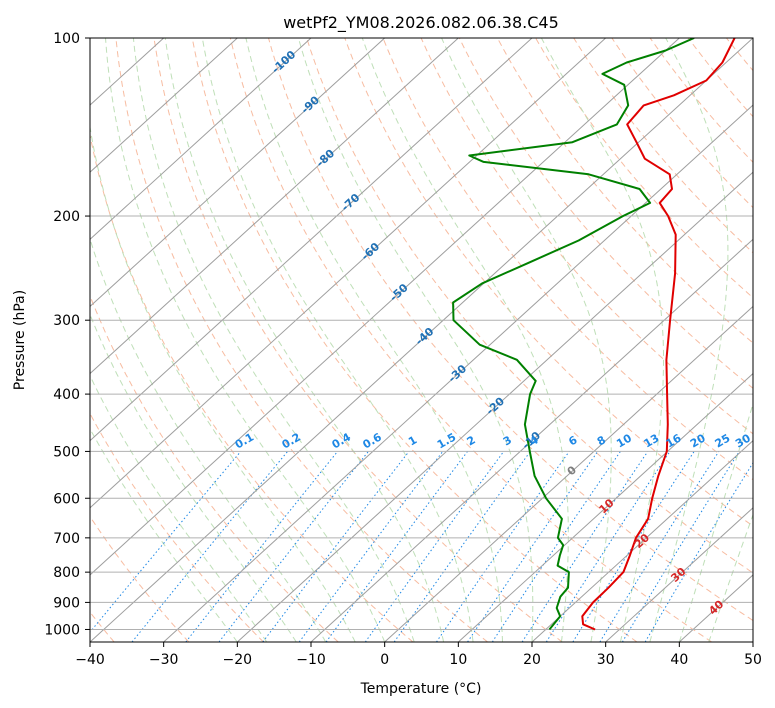 The image size is (775, 708). What do you see at coordinates (291, 440) in the screenshot?
I see `mixing-ratio-label: 0.2` at bounding box center [291, 440].